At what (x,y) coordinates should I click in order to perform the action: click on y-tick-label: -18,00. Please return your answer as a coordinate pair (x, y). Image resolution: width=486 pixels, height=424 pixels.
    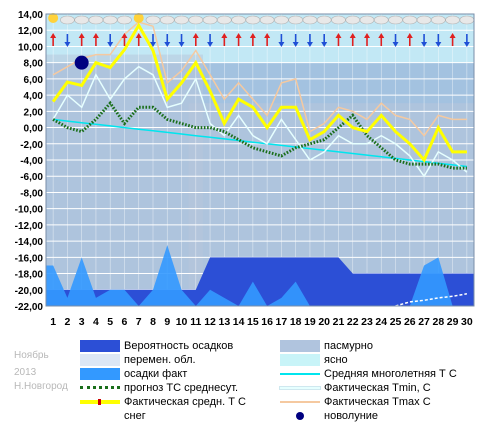
    Looking at the image, I should click on (29, 275).